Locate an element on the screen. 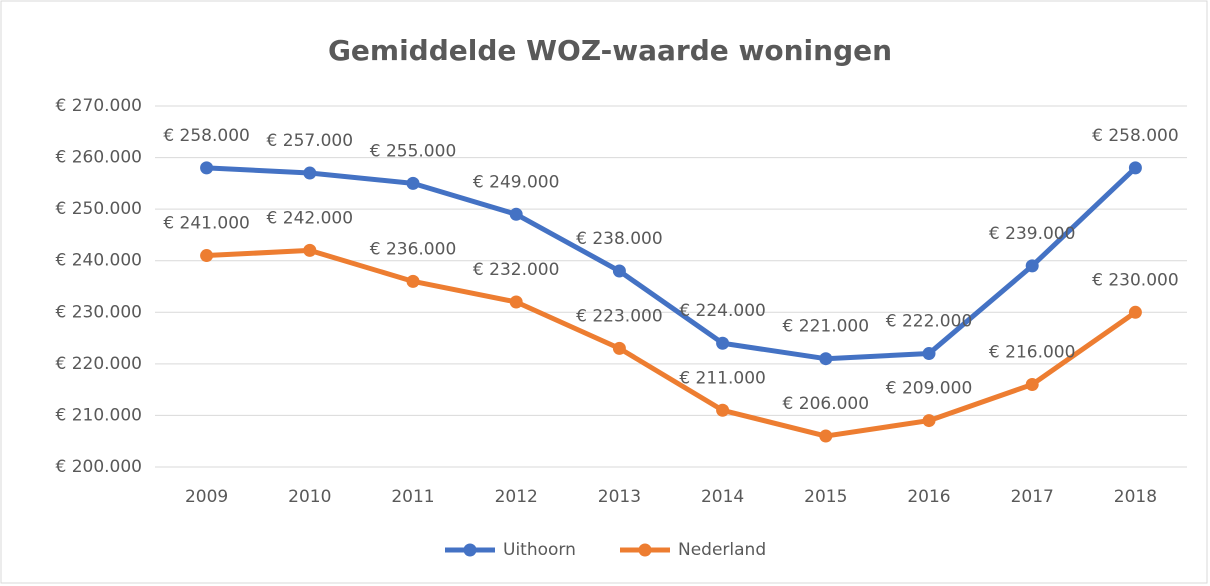 The height and width of the screenshot is (586, 1210). x-tick-label: 2010 is located at coordinates (309, 497).